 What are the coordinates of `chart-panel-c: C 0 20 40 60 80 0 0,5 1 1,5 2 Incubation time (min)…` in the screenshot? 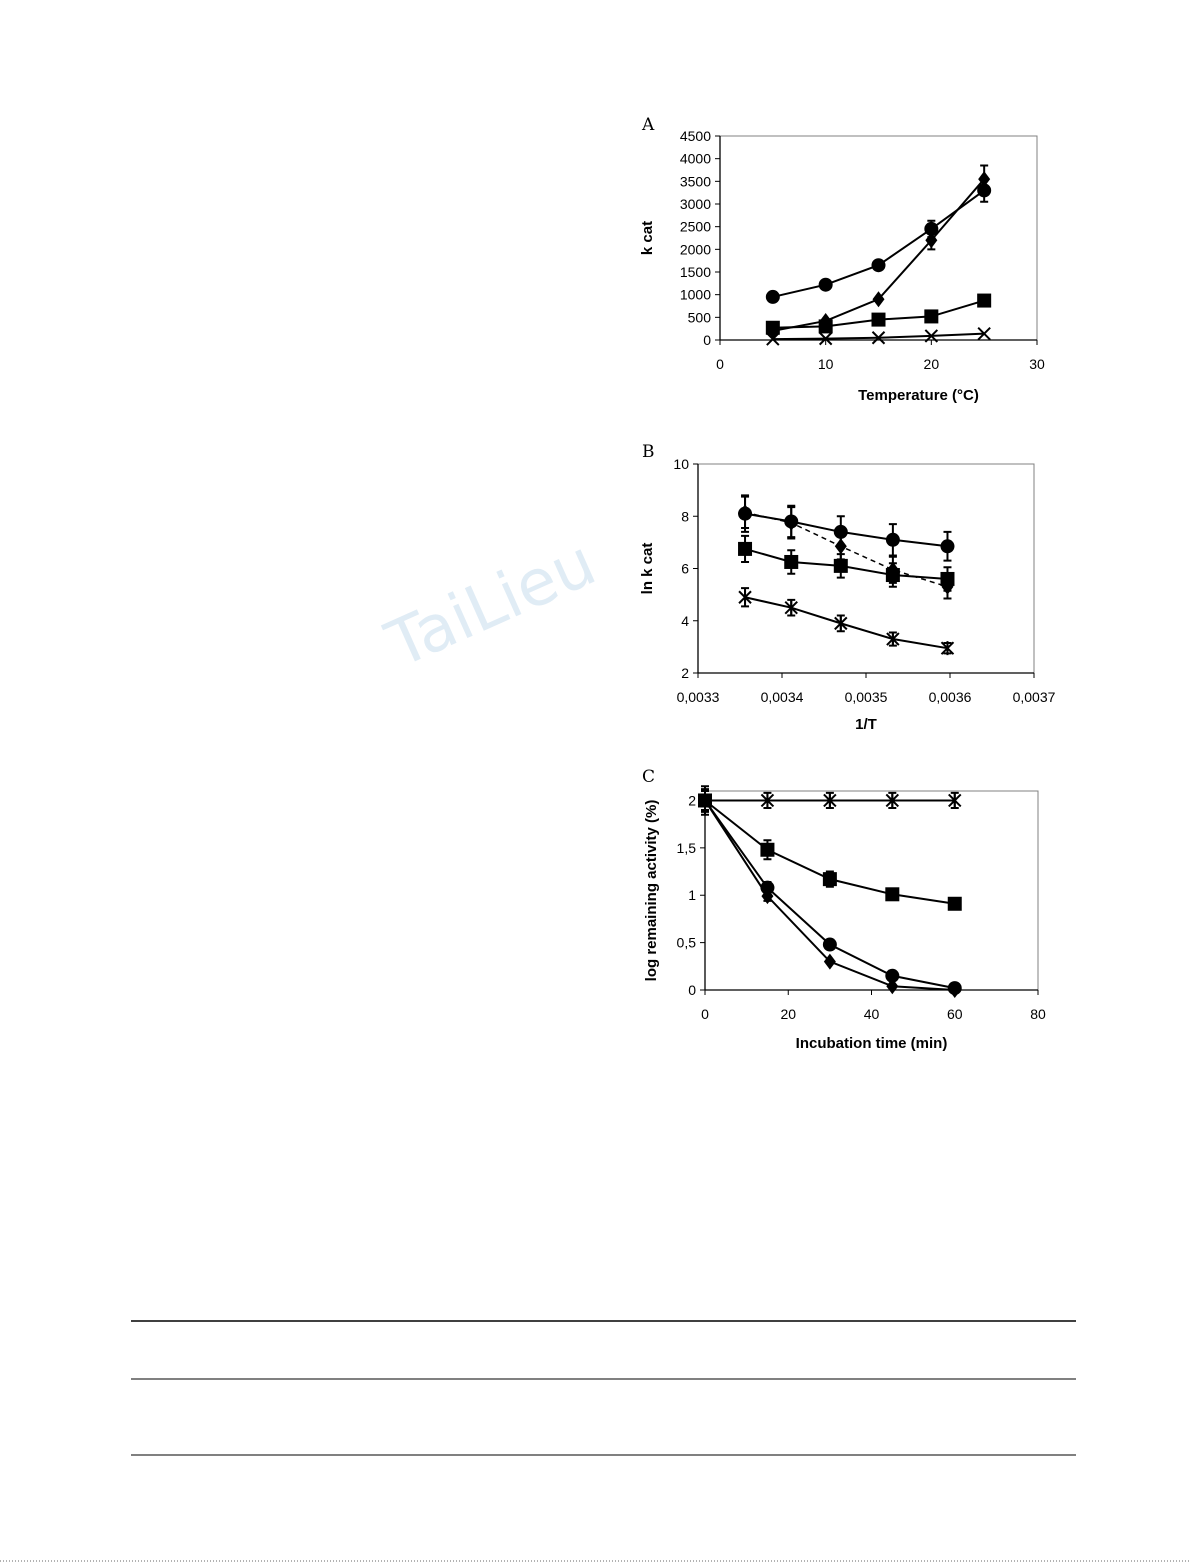 It's located at (844, 909).